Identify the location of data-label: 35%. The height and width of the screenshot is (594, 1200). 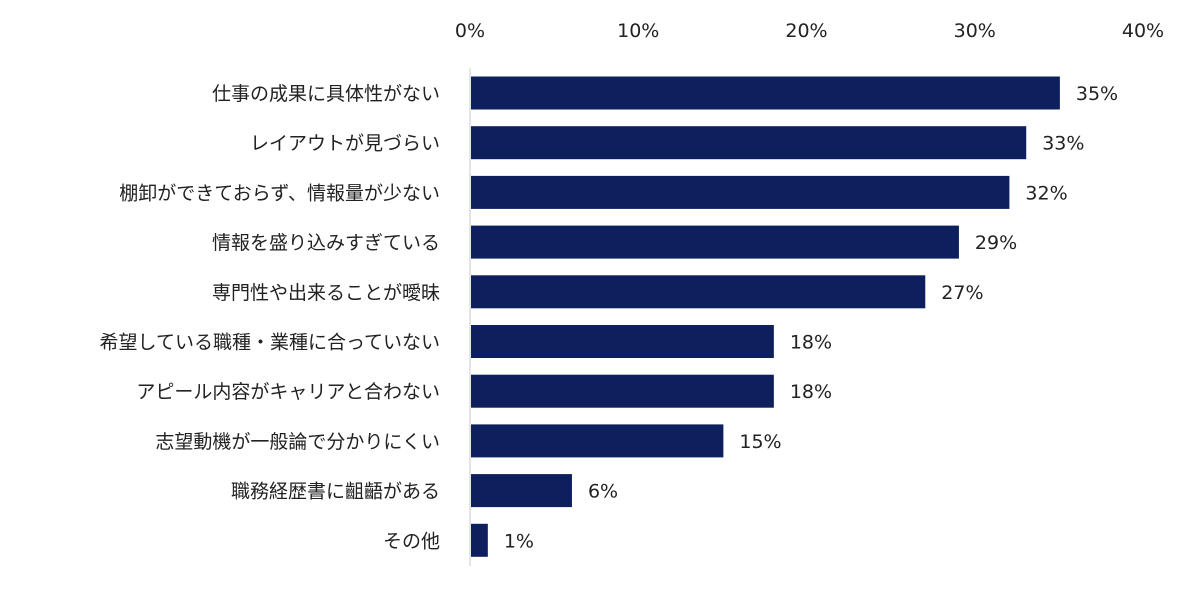
(1097, 94).